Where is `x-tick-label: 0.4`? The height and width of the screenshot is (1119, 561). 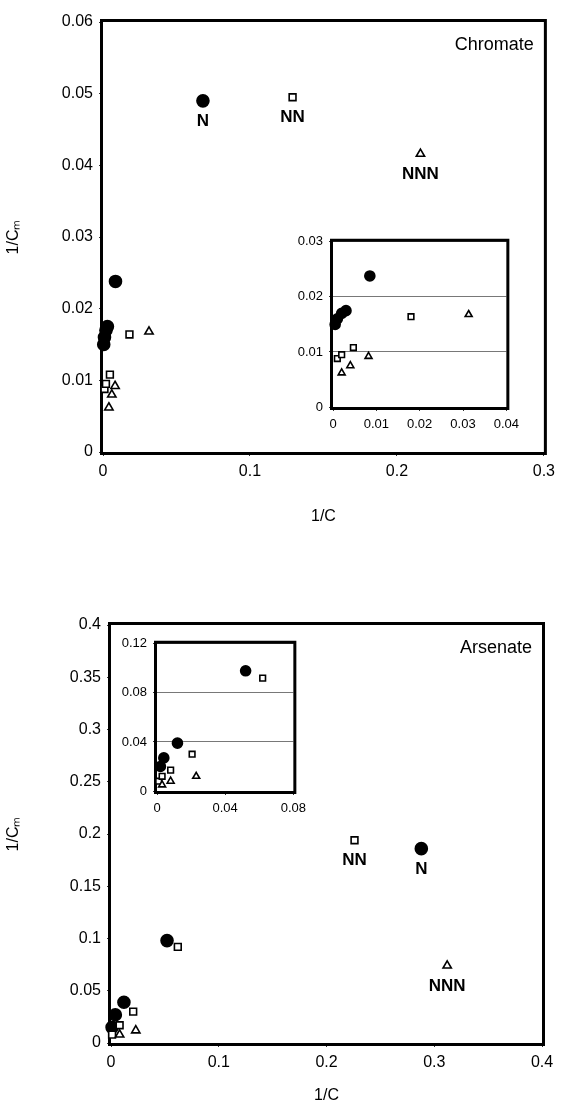
x-tick-label: 0.4 is located at coordinates (542, 1062).